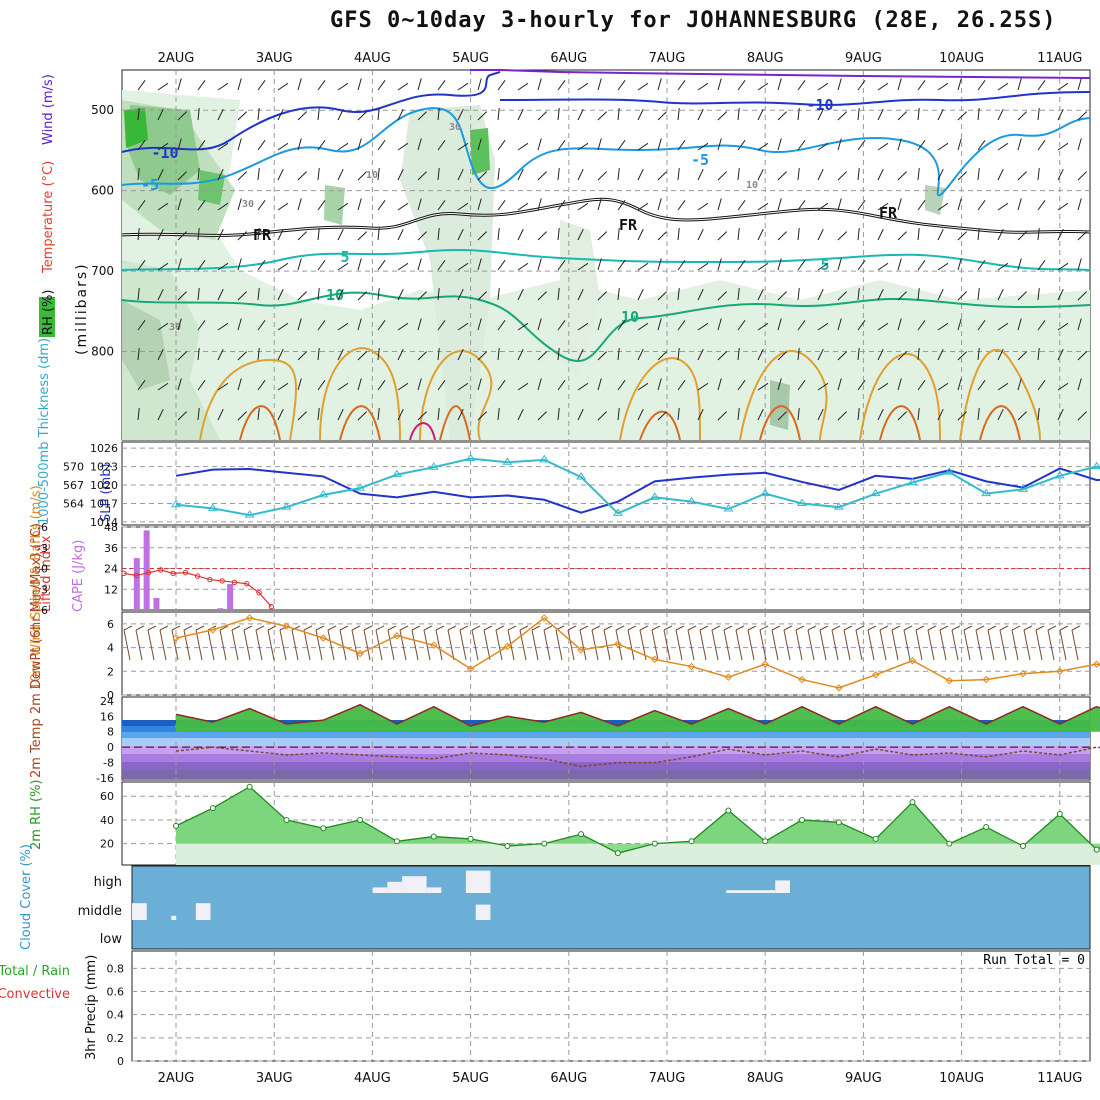 The width and height of the screenshot is (1100, 1100). Describe the element at coordinates (863, 1078) in the screenshot. I see `bottom-date-label: 9AUG` at that location.